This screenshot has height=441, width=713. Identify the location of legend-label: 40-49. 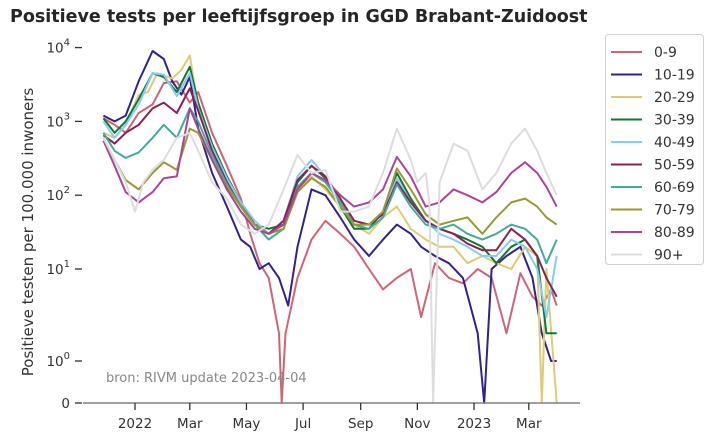
(674, 143).